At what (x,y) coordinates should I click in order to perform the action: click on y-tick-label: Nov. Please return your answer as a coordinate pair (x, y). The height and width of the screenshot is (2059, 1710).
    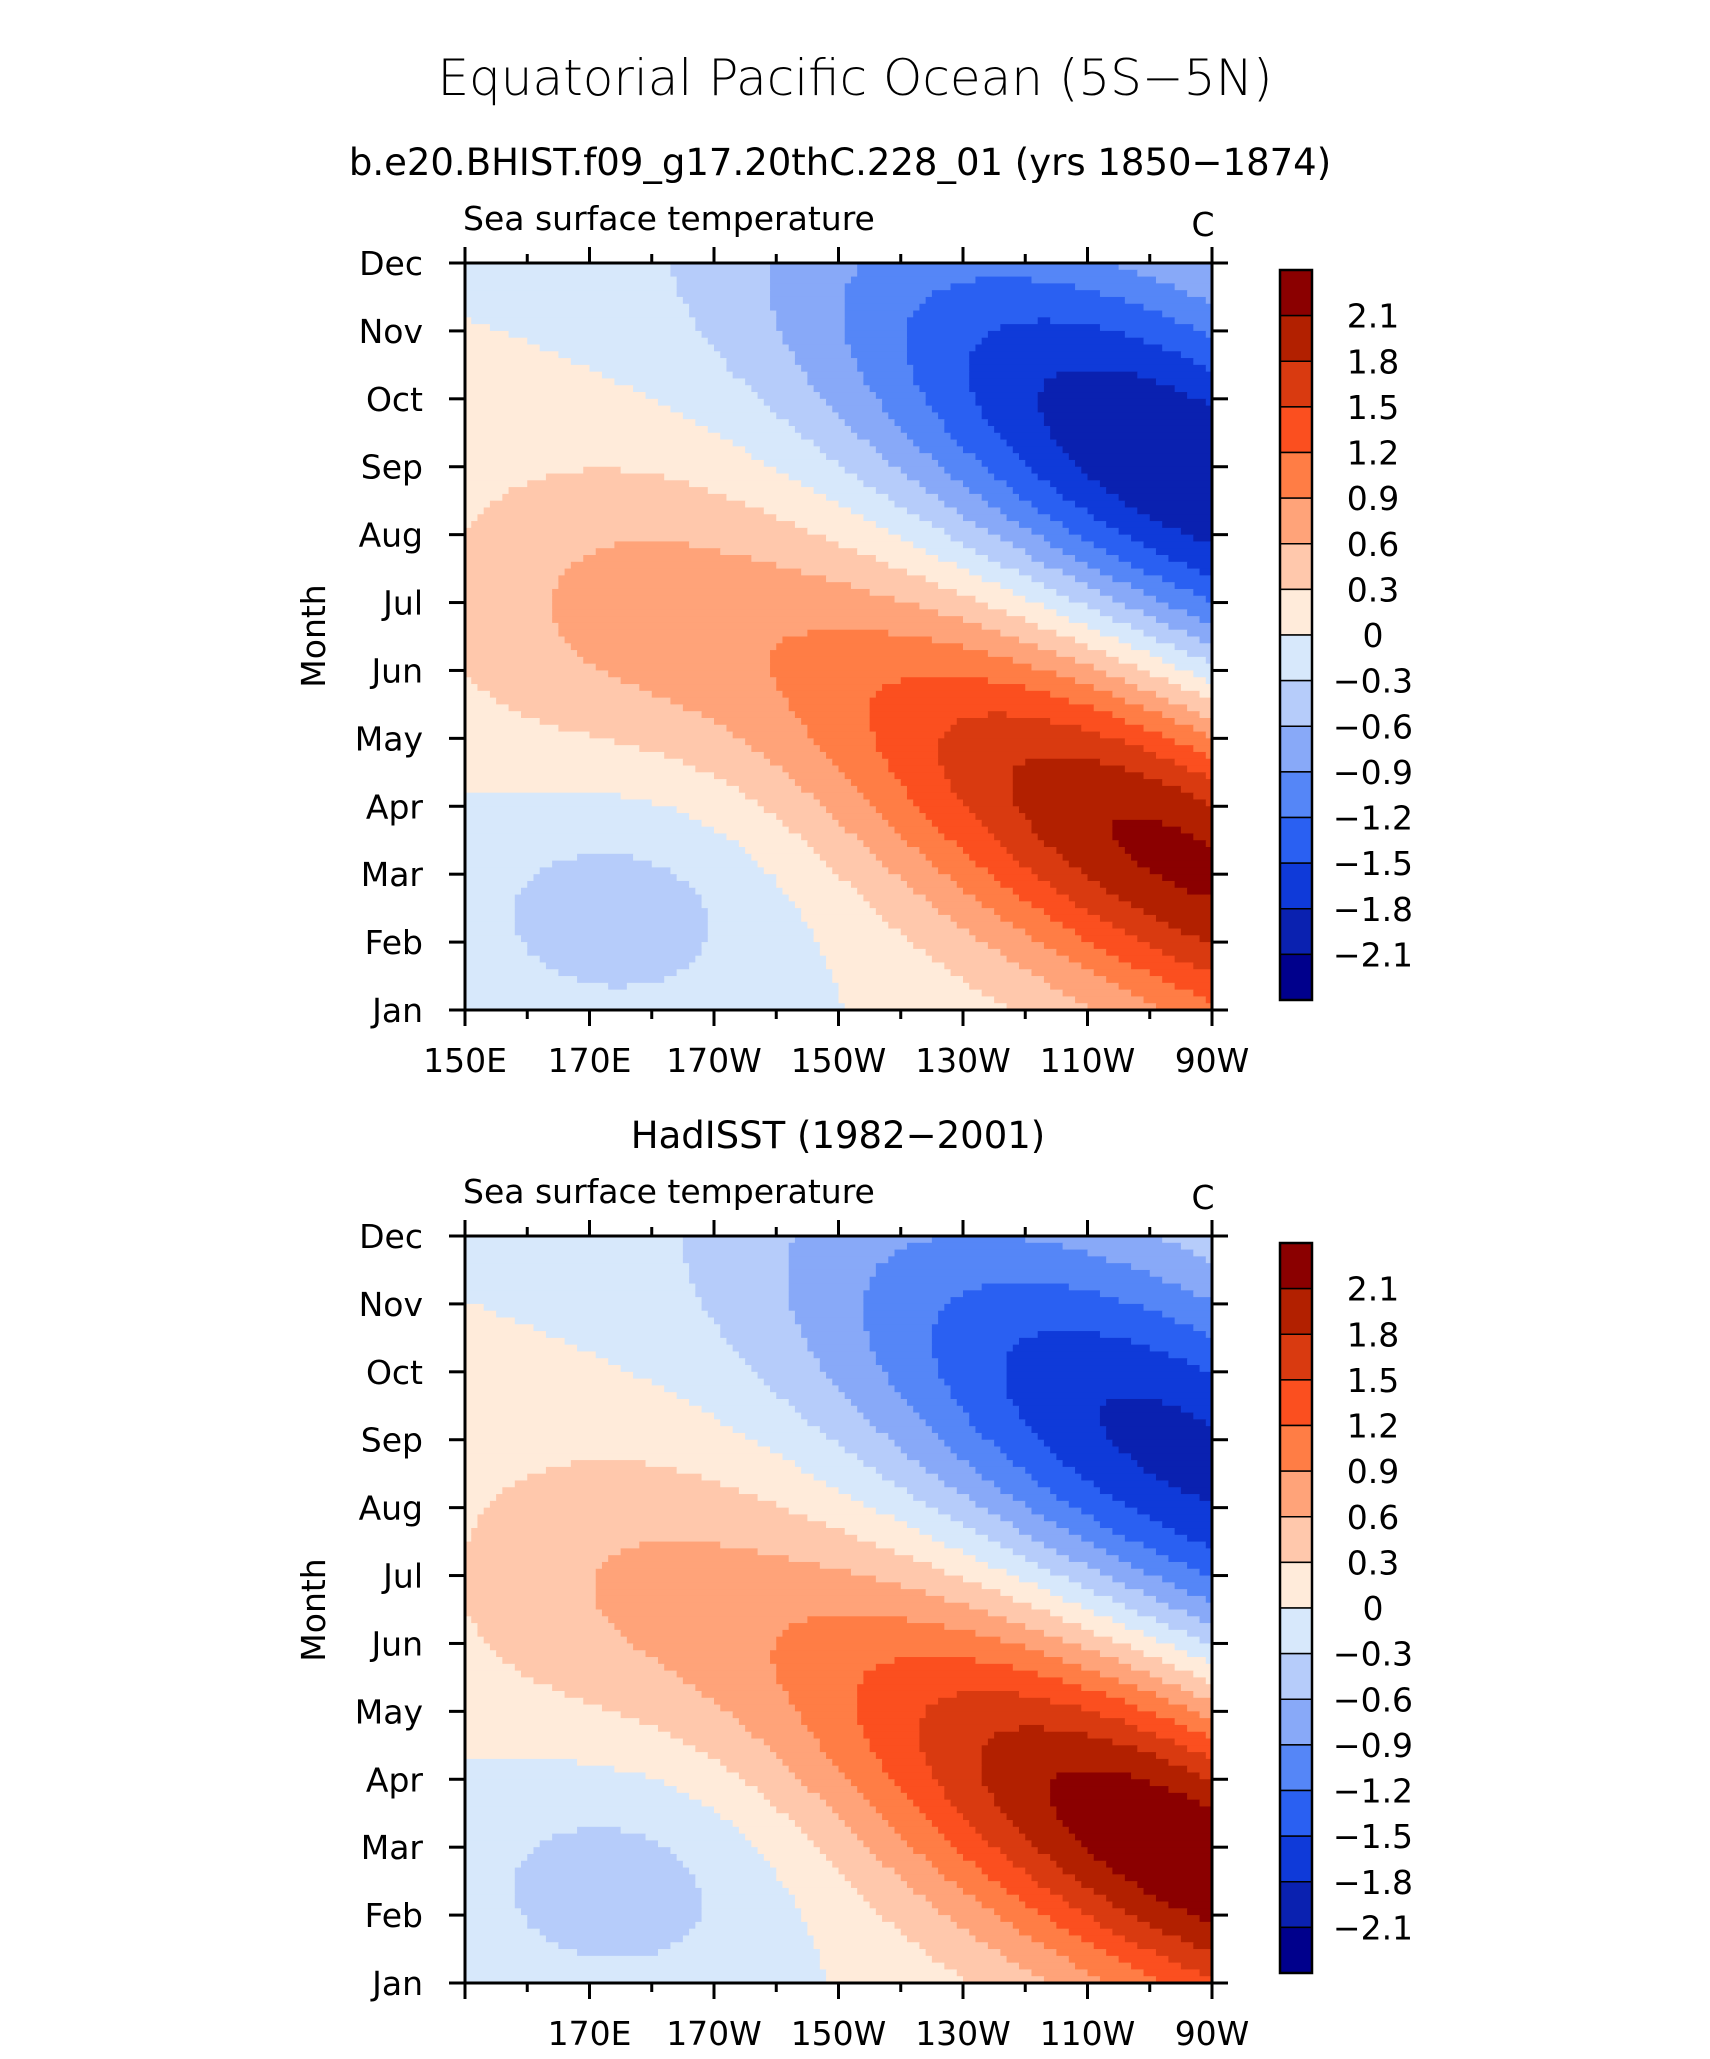
    Looking at the image, I should click on (391, 1304).